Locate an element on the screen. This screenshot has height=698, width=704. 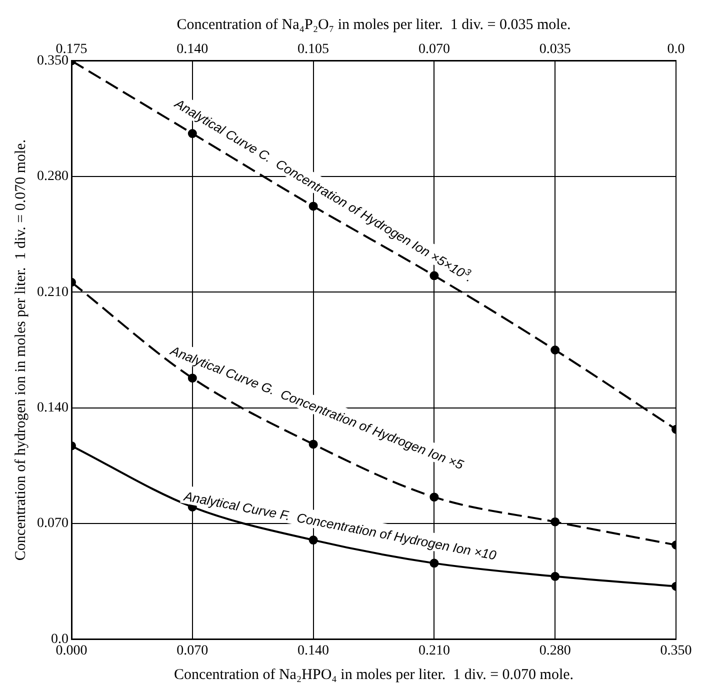
x-tick-label: 0.140 is located at coordinates (314, 650).